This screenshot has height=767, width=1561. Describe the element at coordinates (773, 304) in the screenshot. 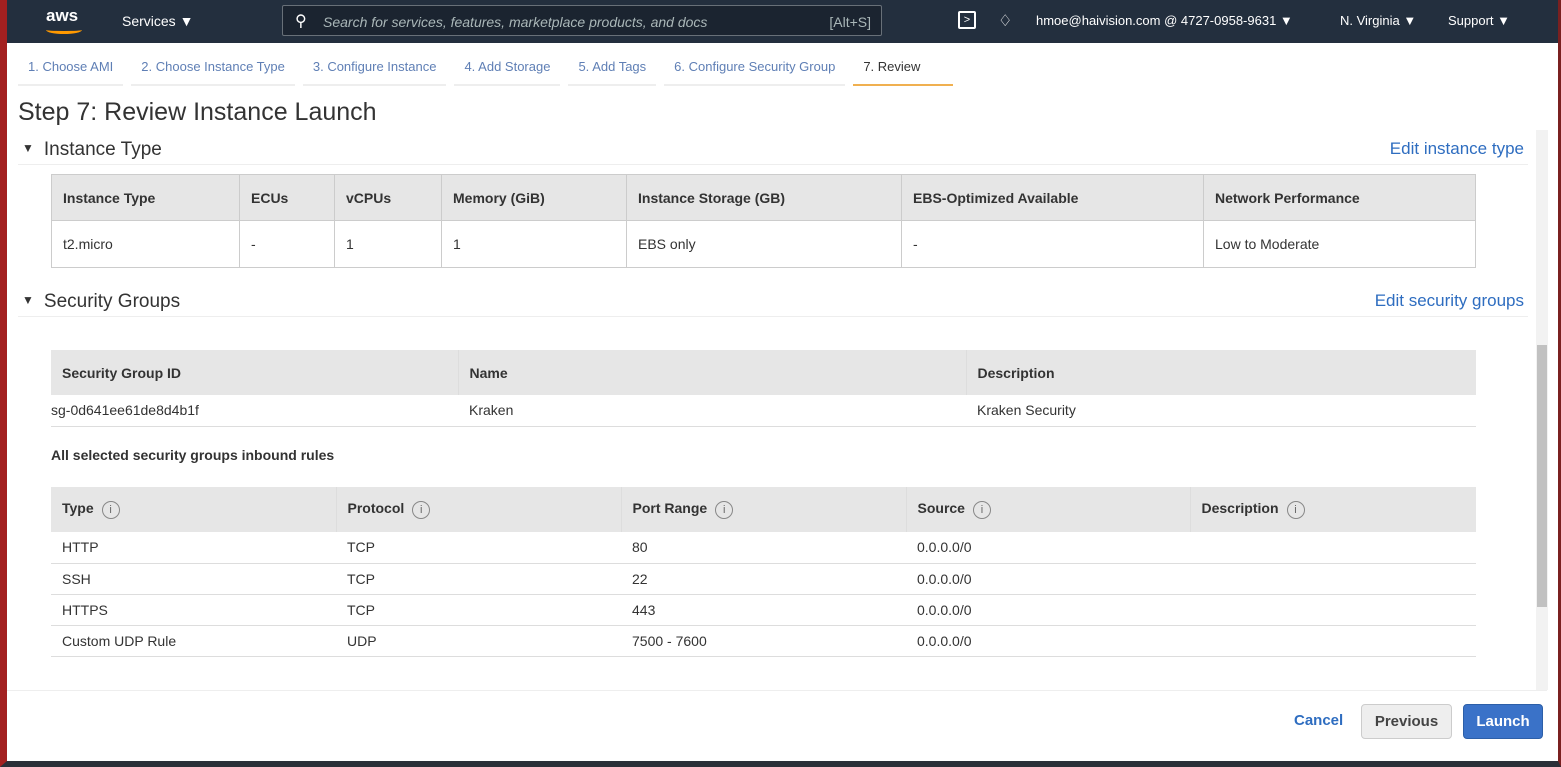

I see `security-groups-section-header: ▼ Security Groups Edit security groups` at that location.